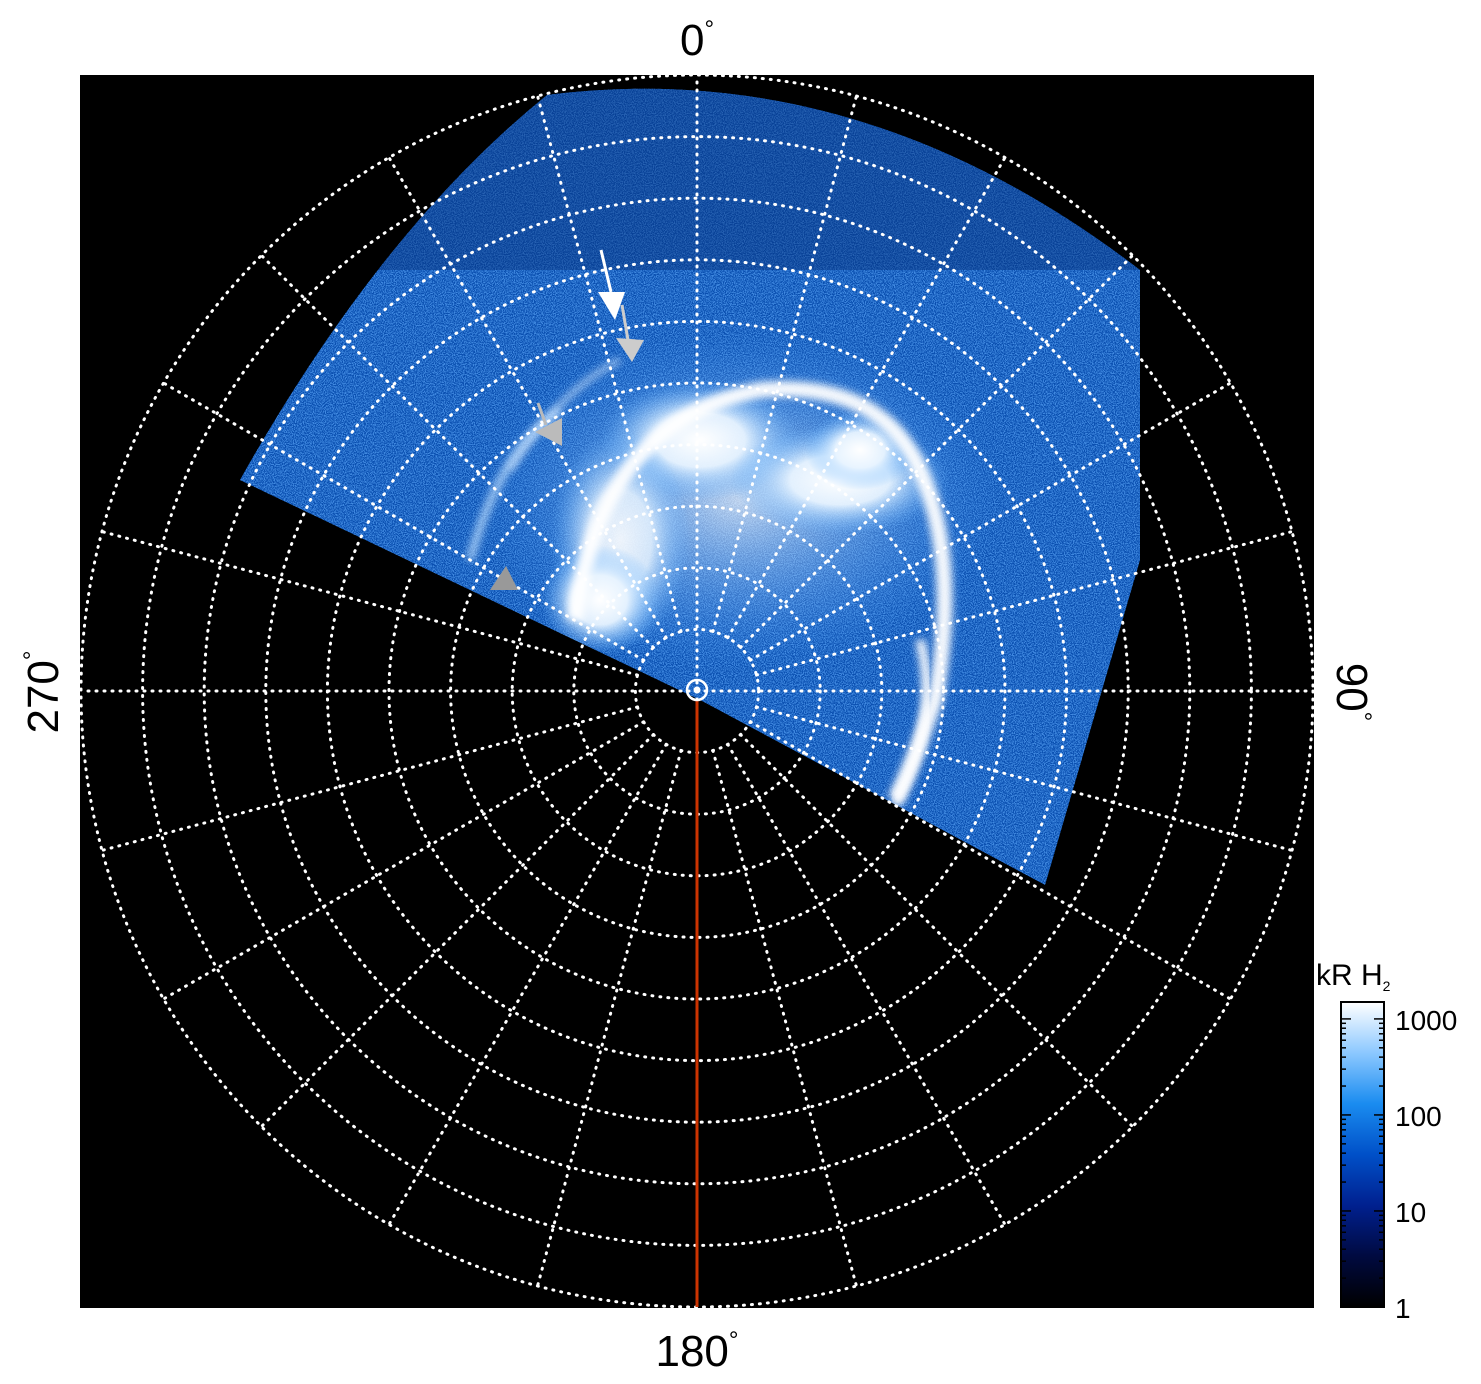 Image resolution: width=1481 pixels, height=1384 pixels. I want to click on outer-arc, so click(564, 414).